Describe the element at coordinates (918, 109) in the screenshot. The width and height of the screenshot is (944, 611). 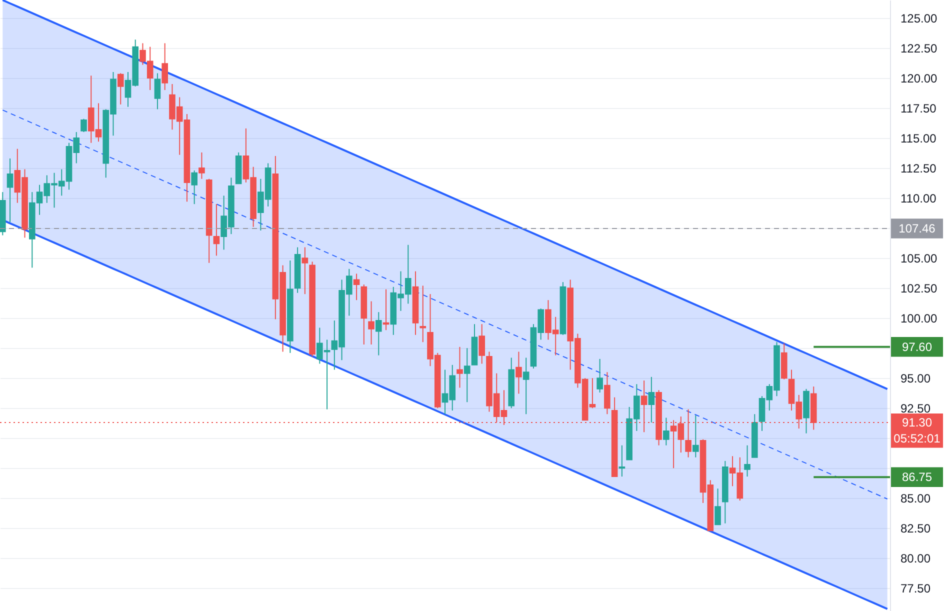
I see `y-tick-label: 117.50` at that location.